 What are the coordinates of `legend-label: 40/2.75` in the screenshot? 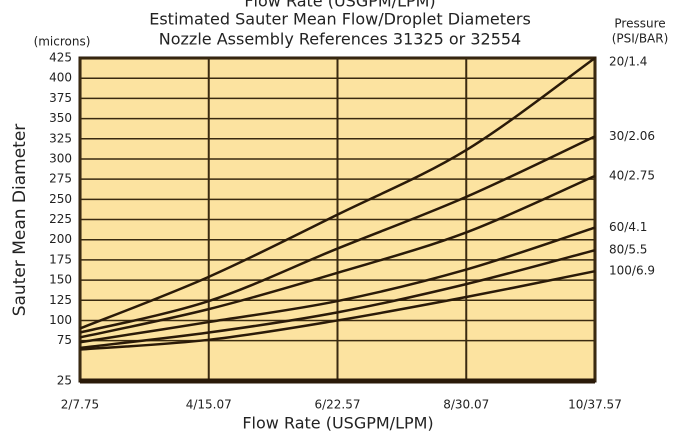 It's located at (632, 175).